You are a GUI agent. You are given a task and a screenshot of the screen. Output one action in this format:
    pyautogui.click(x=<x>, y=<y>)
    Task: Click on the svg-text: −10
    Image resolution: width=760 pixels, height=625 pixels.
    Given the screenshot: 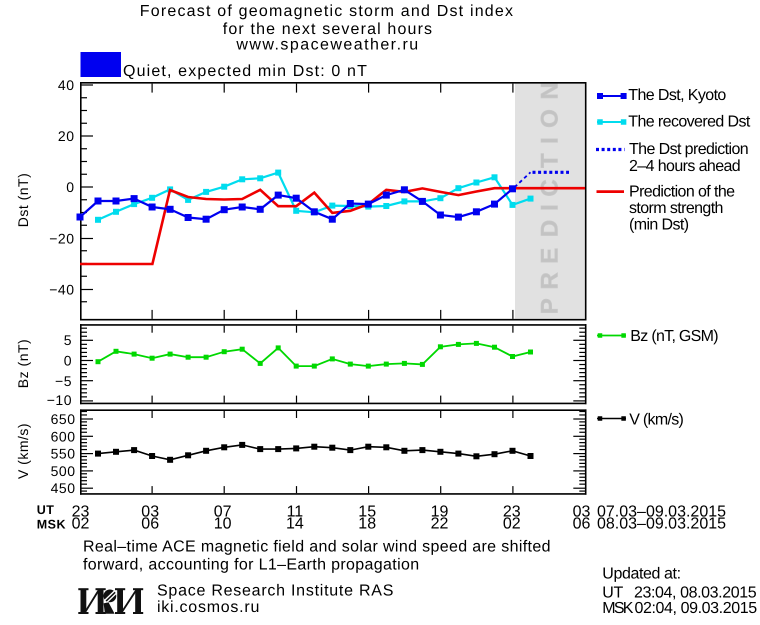 What is the action you would take?
    pyautogui.click(x=59, y=400)
    